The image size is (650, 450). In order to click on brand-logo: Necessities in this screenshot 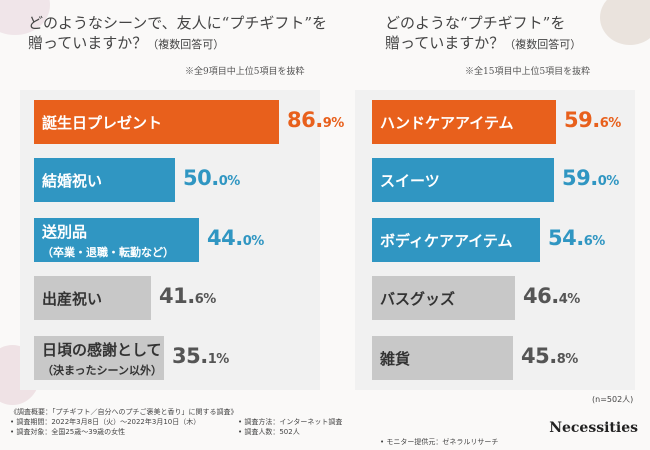, I will do `click(593, 428)`.